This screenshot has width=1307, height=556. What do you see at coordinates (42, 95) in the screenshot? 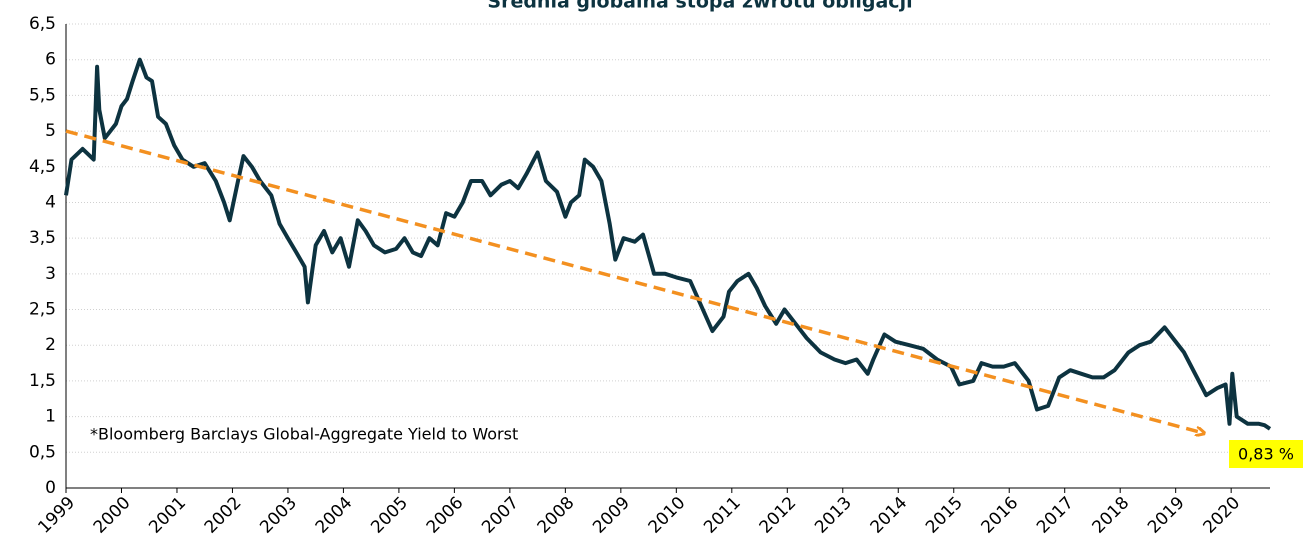
I see `y-tick-label: 5,5` at bounding box center [42, 95].